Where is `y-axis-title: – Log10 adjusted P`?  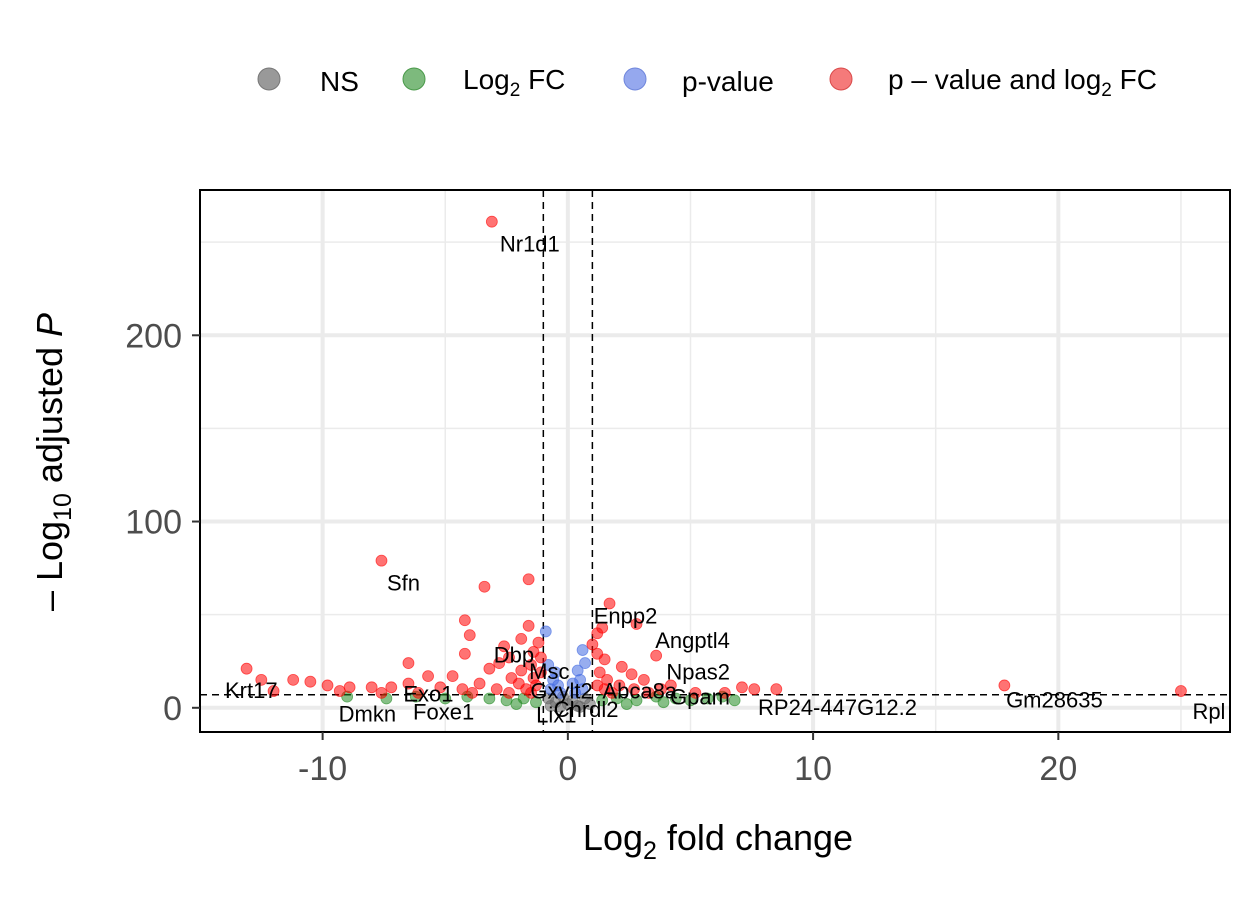 y-axis-title: – Log10 adjusted P is located at coordinates (53, 462).